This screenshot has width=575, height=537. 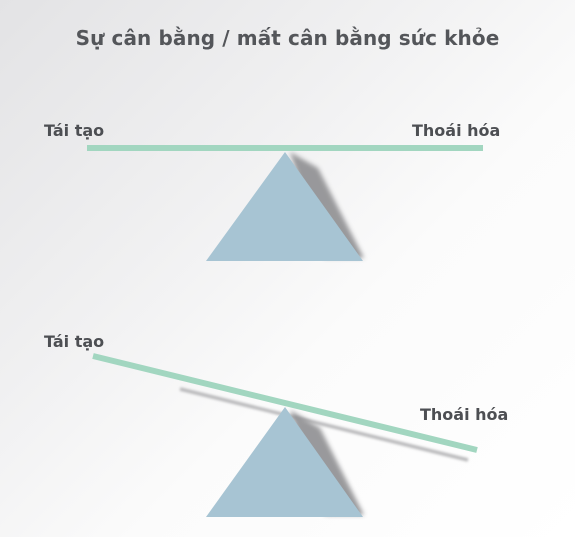 I want to click on balanced-fulcrum, so click(x=284, y=206).